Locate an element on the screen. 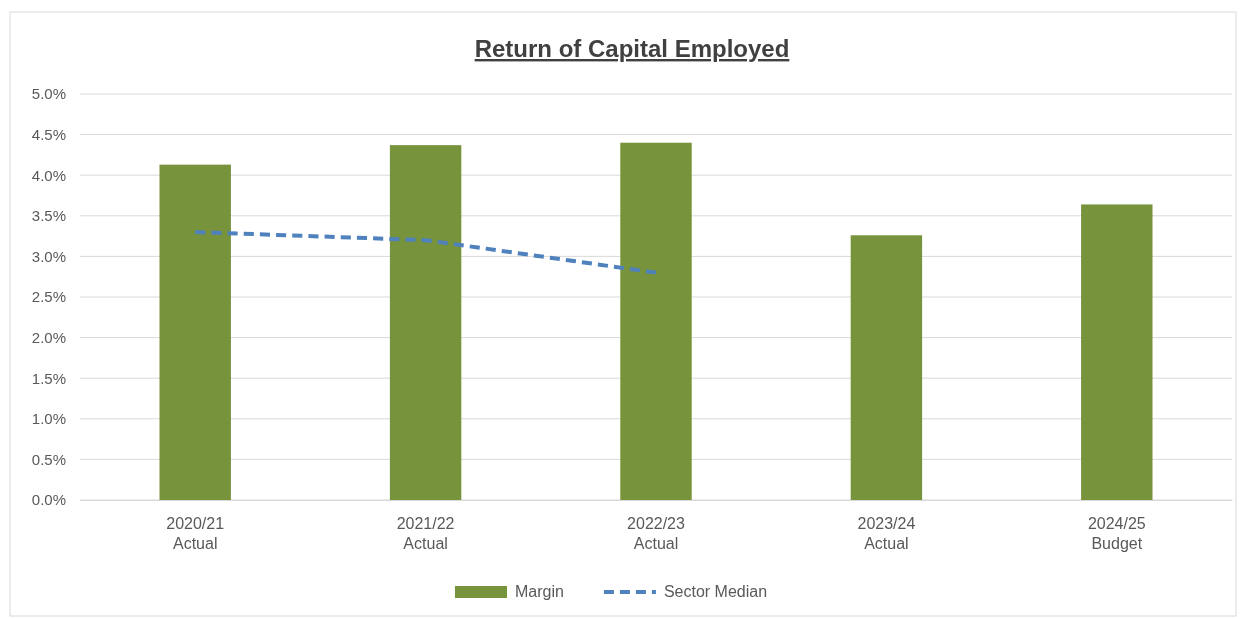 The height and width of the screenshot is (619, 1241). y-tick-label: 2.0% is located at coordinates (48, 337).